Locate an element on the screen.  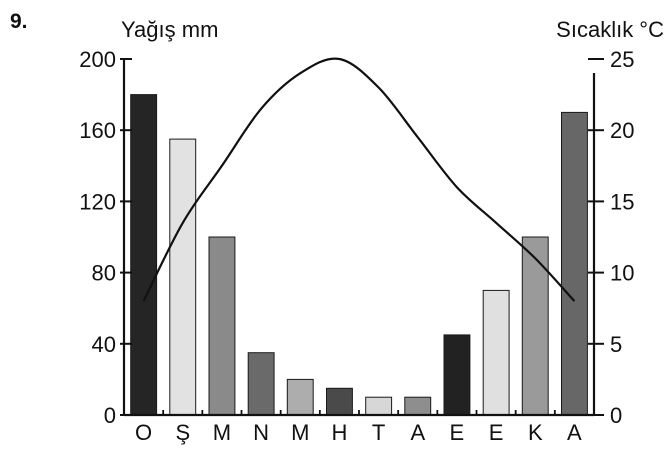
left-tick-label: 160 is located at coordinates (97, 130).